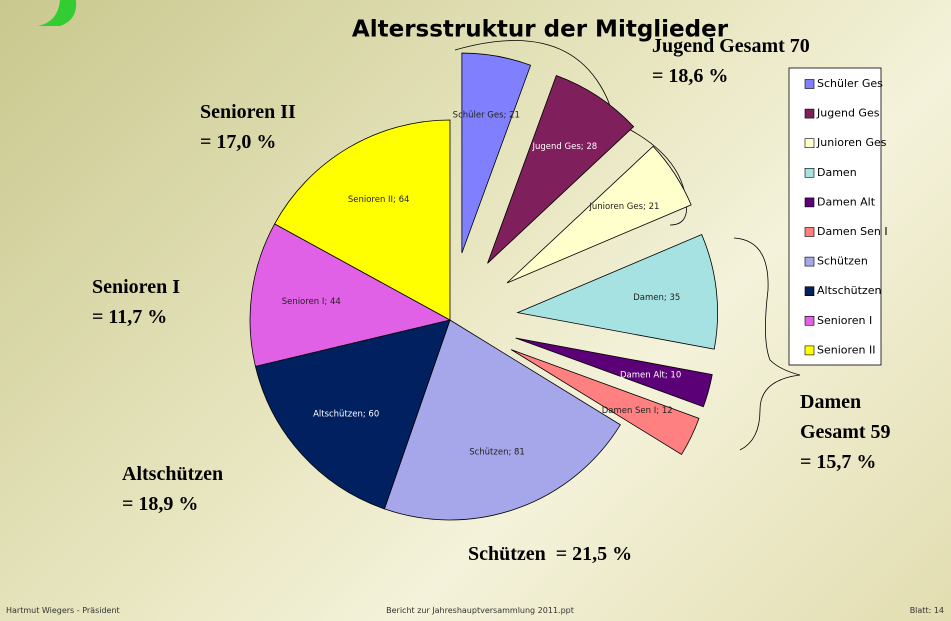 Image resolution: width=951 pixels, height=621 pixels. Describe the element at coordinates (637, 411) in the screenshot. I see `data-label: Damen Sen I; 12` at that location.